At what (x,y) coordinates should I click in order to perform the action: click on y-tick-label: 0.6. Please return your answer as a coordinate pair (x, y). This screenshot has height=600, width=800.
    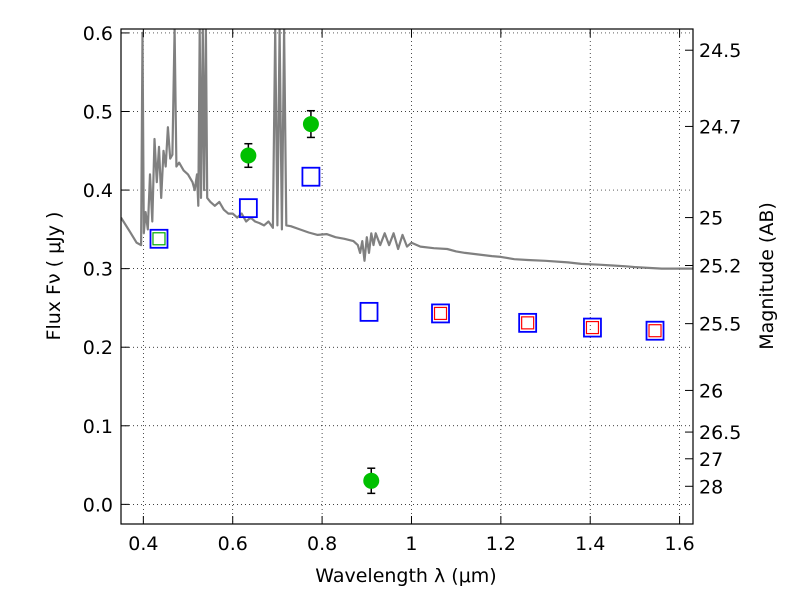
    Looking at the image, I should click on (98, 34).